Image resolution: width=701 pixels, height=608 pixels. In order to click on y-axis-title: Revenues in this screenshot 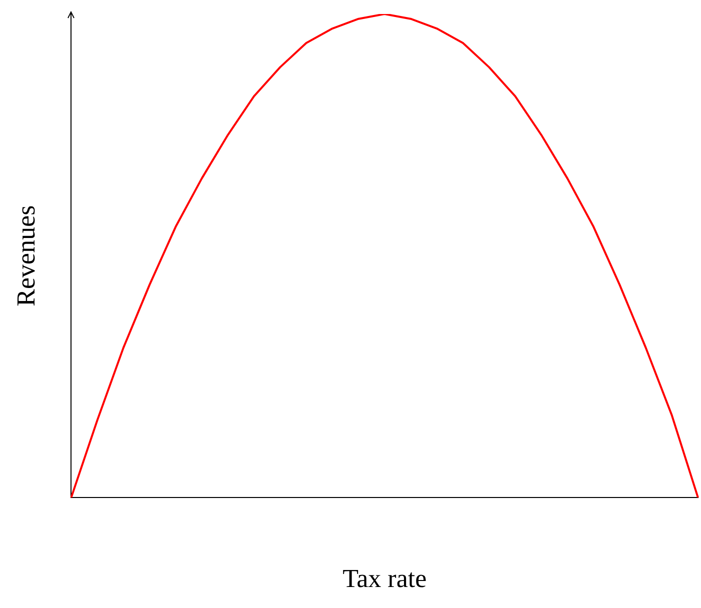, I will do `click(25, 255)`.